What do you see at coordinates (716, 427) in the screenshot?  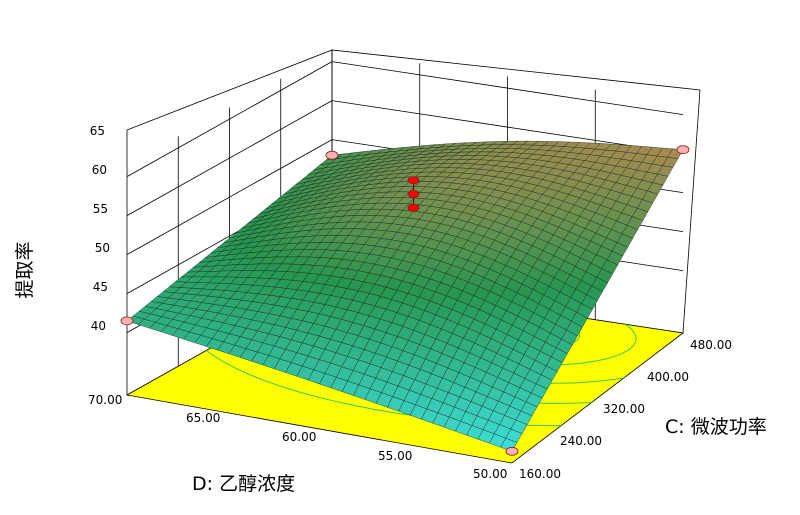 I see `y-axis-title: C: 微波功率` at bounding box center [716, 427].